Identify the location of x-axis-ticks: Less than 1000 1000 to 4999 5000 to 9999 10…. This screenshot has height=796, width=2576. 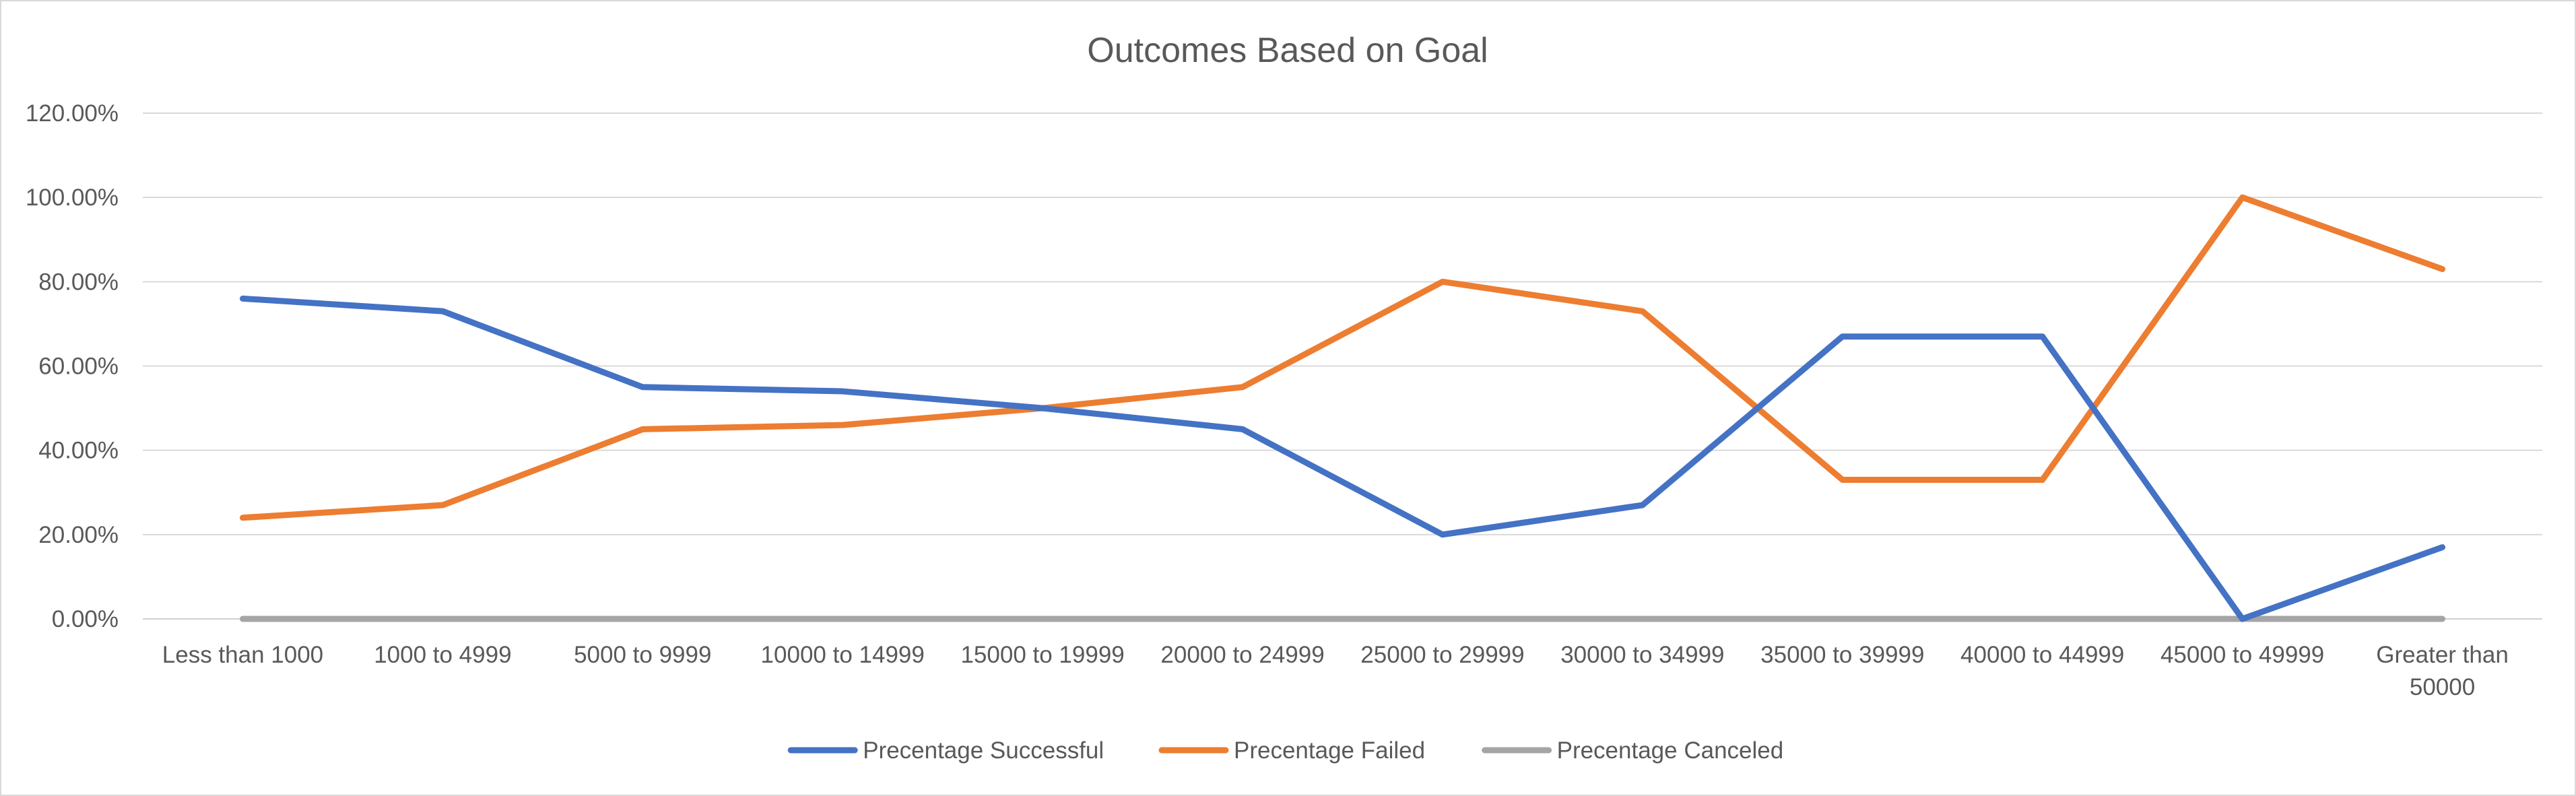
(1335, 671).